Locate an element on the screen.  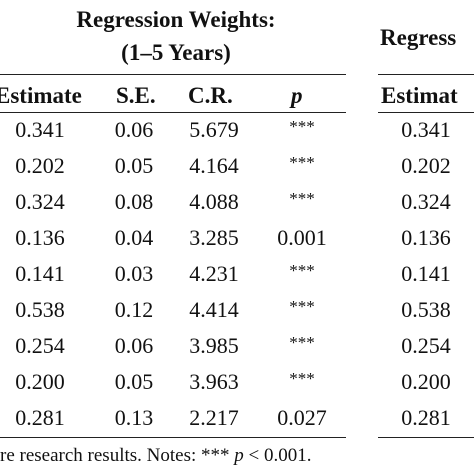
cell-estimate: 0.281 is located at coordinates (40, 417).